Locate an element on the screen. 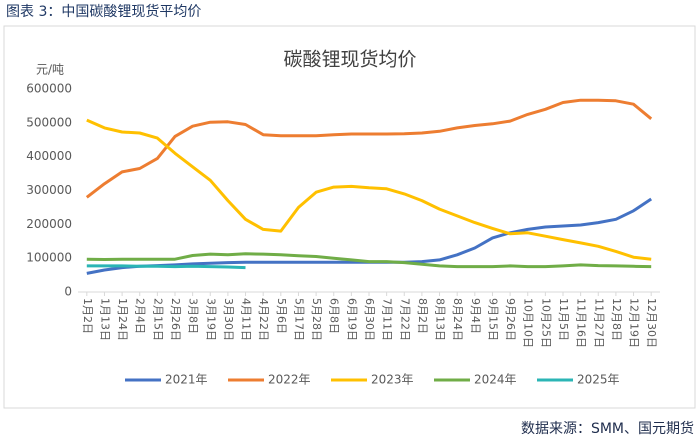  x-tick-label: 1月13日 is located at coordinates (104, 319).